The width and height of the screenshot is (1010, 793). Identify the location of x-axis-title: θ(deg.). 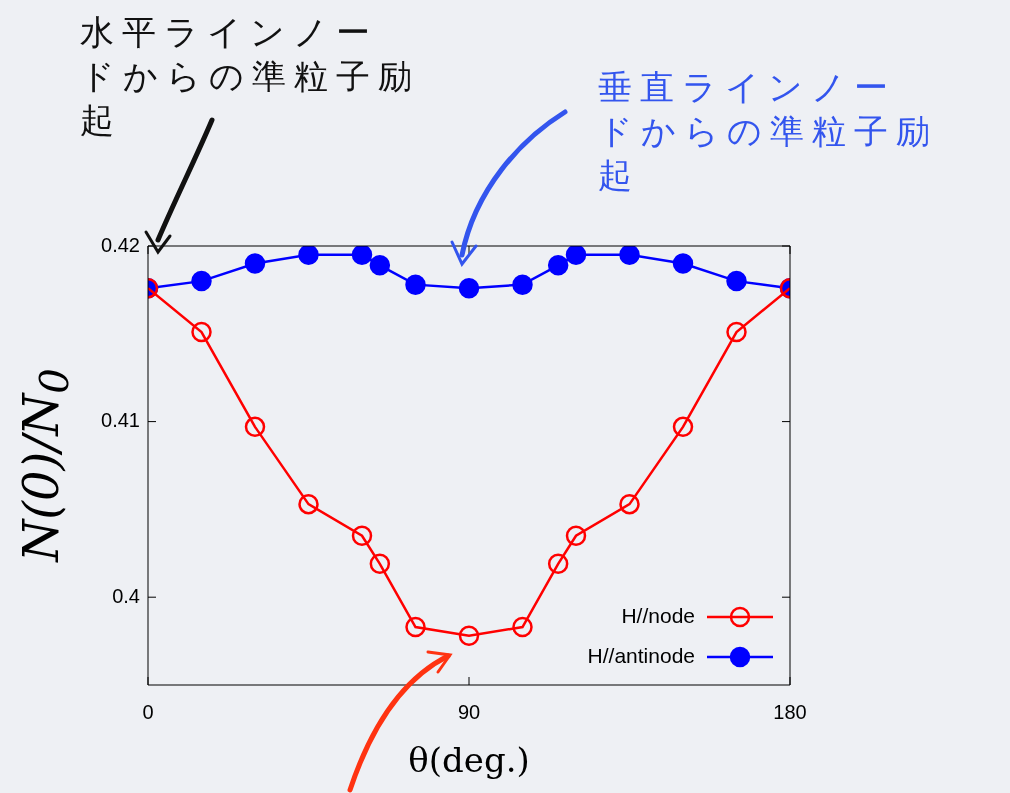
(469, 760).